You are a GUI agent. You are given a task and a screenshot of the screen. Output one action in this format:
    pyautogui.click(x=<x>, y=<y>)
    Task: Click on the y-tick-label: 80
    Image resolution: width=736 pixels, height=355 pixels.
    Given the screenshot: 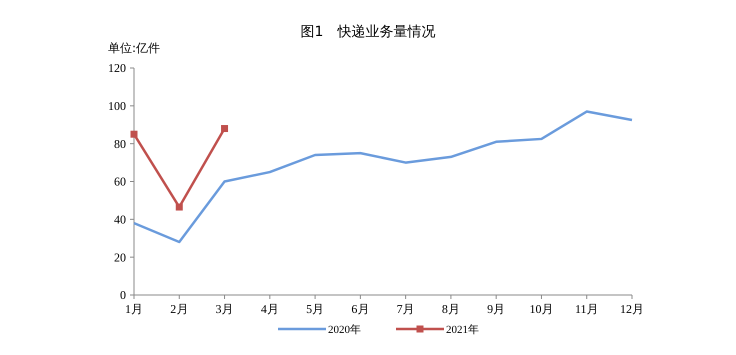 What is the action you would take?
    pyautogui.click(x=120, y=143)
    